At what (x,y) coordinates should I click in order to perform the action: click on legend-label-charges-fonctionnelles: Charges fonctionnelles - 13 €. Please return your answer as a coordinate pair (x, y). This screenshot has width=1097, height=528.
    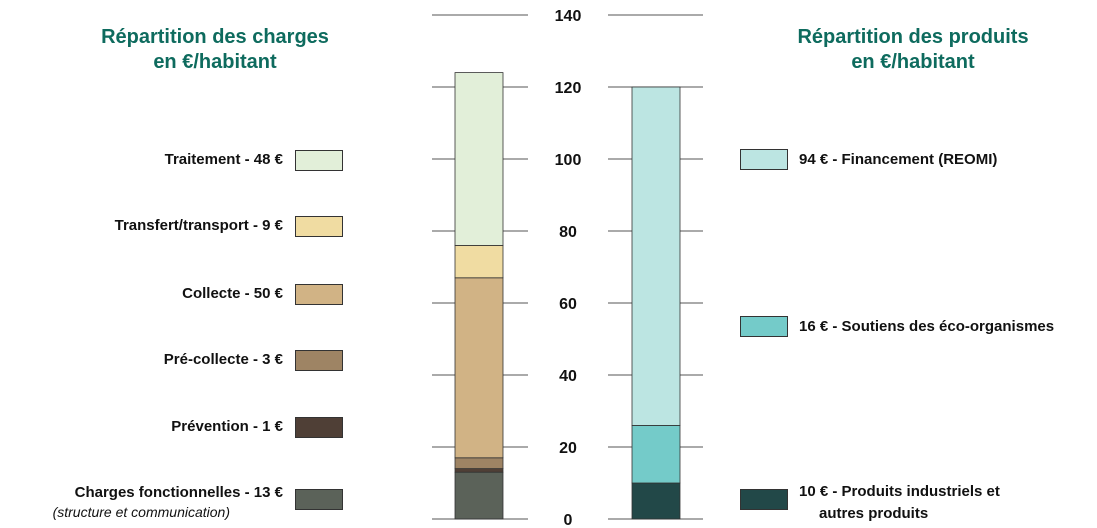
    Looking at the image, I should click on (178, 492).